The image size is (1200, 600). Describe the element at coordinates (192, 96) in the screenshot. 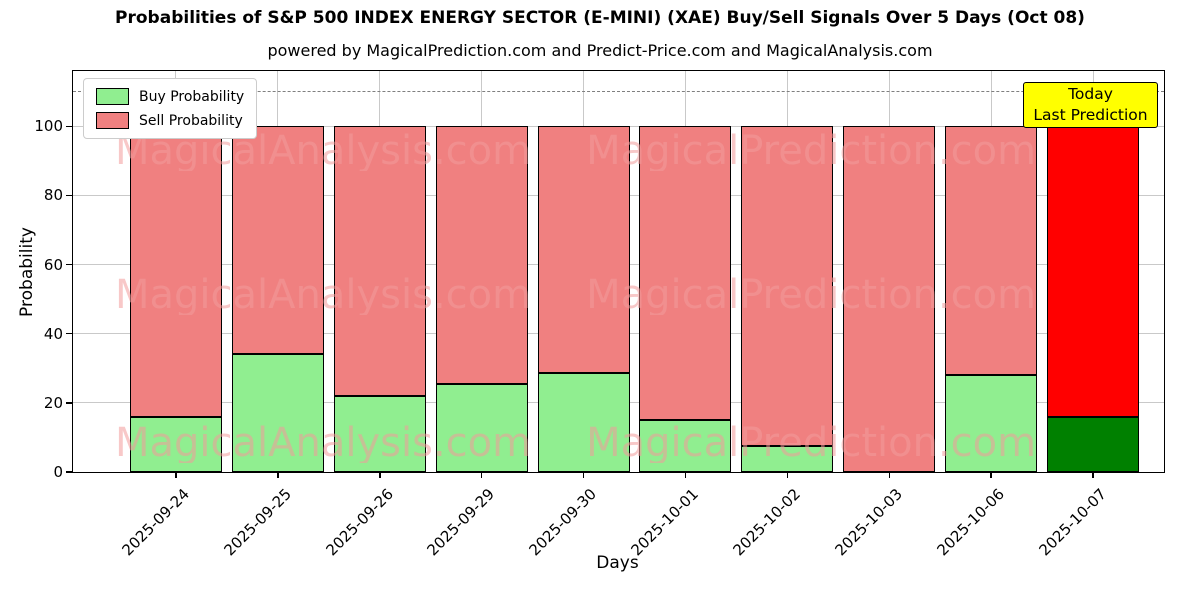

I see `legend-item-label: Buy Probability` at that location.